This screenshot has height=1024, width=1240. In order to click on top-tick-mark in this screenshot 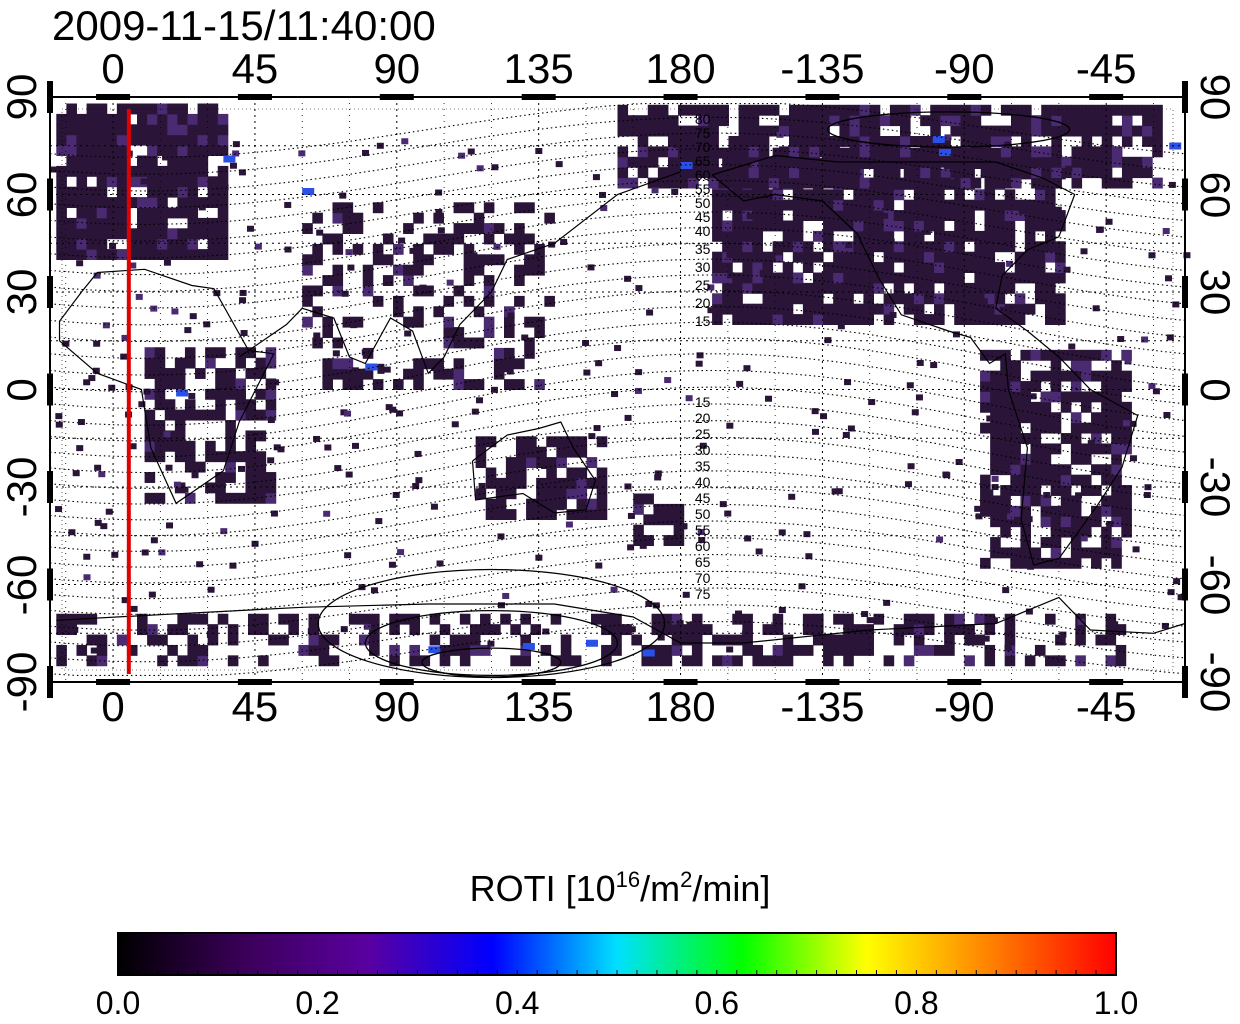, I will do `click(254, 97)`.